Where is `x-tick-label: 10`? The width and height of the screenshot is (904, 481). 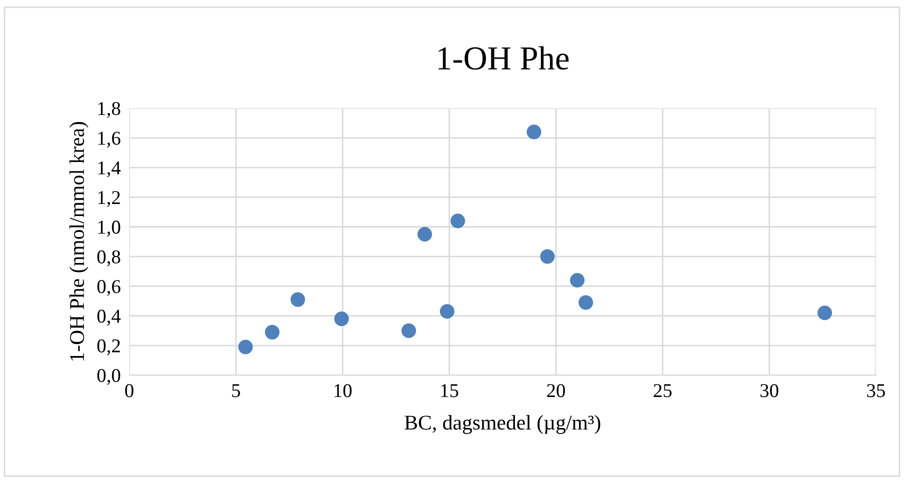
x-tick-label: 10 is located at coordinates (343, 391).